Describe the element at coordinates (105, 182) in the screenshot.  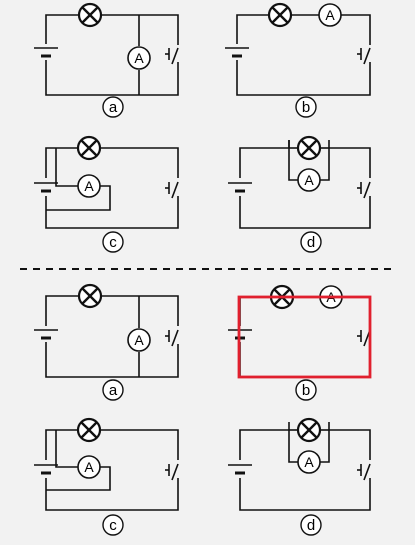
I see `question-circuit-c: A` at that location.